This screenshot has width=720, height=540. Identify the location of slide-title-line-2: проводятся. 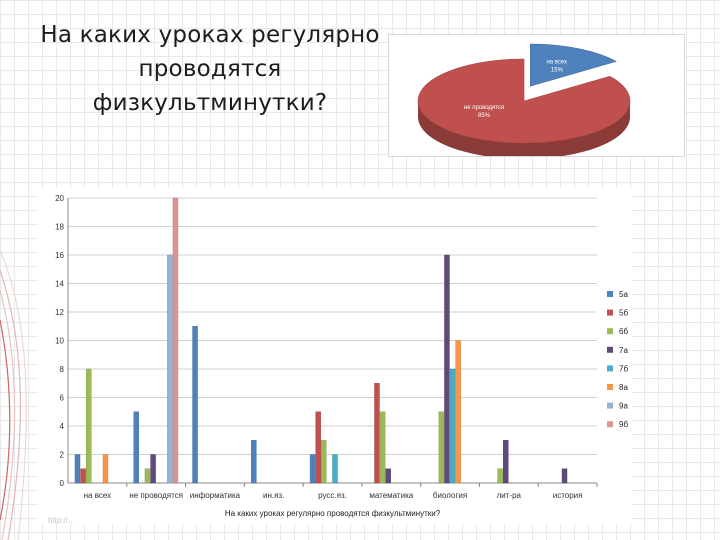
(210, 69).